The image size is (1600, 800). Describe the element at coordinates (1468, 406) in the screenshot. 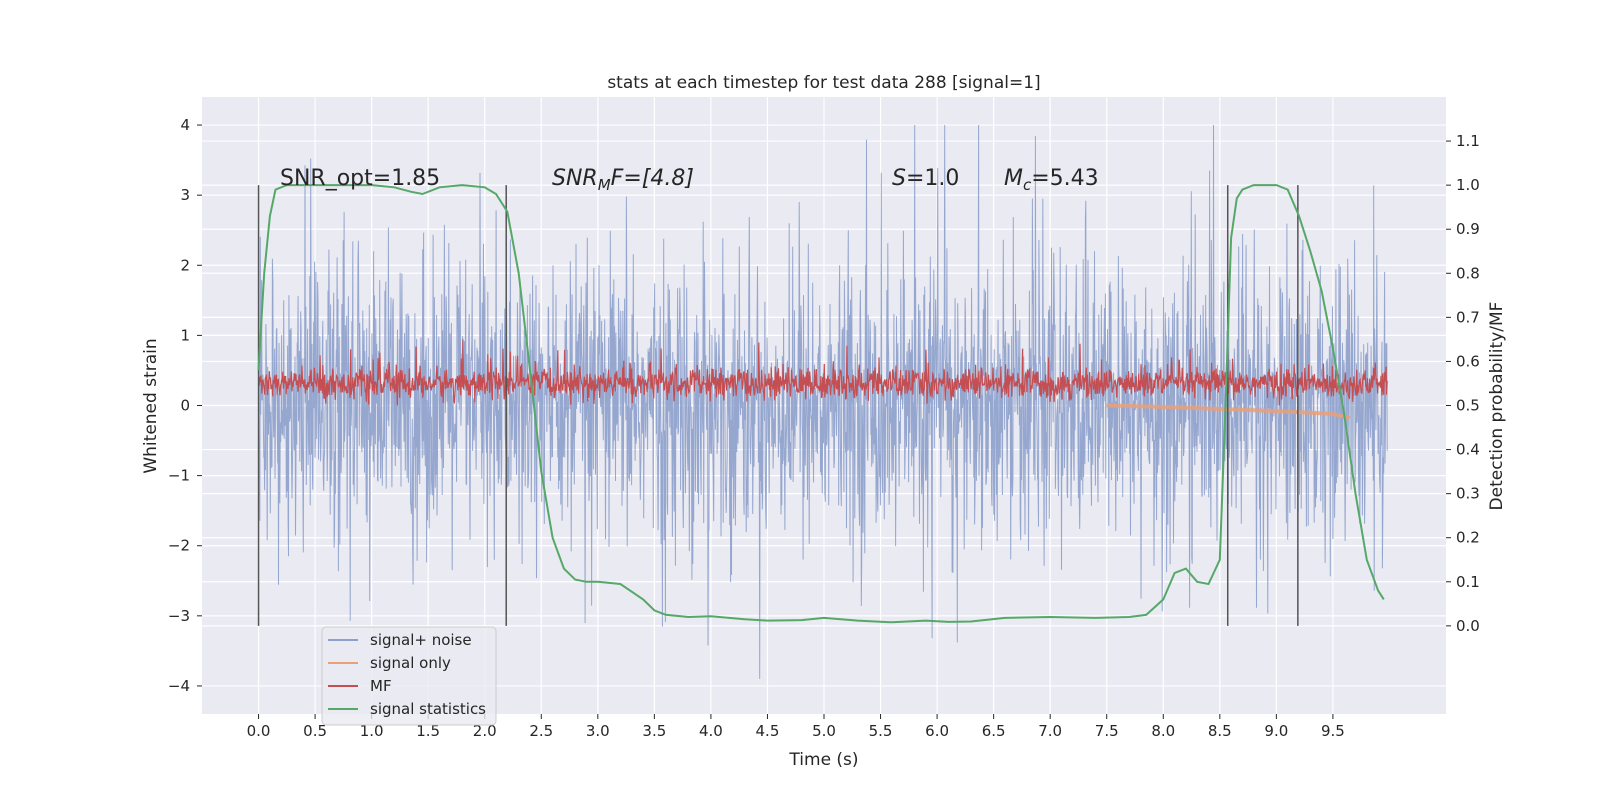

I see `right-y-tick-label: 0.5` at that location.